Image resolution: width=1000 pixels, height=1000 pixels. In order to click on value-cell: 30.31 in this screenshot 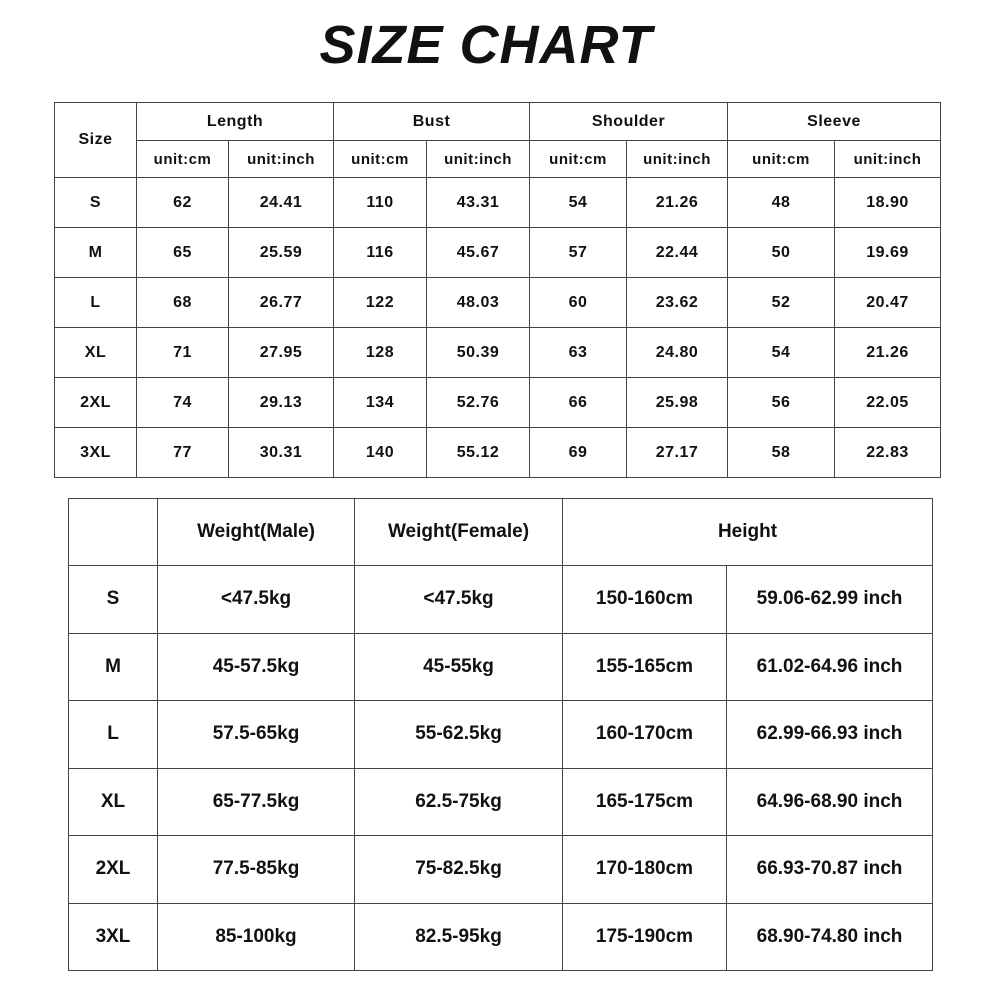, I will do `click(281, 452)`.